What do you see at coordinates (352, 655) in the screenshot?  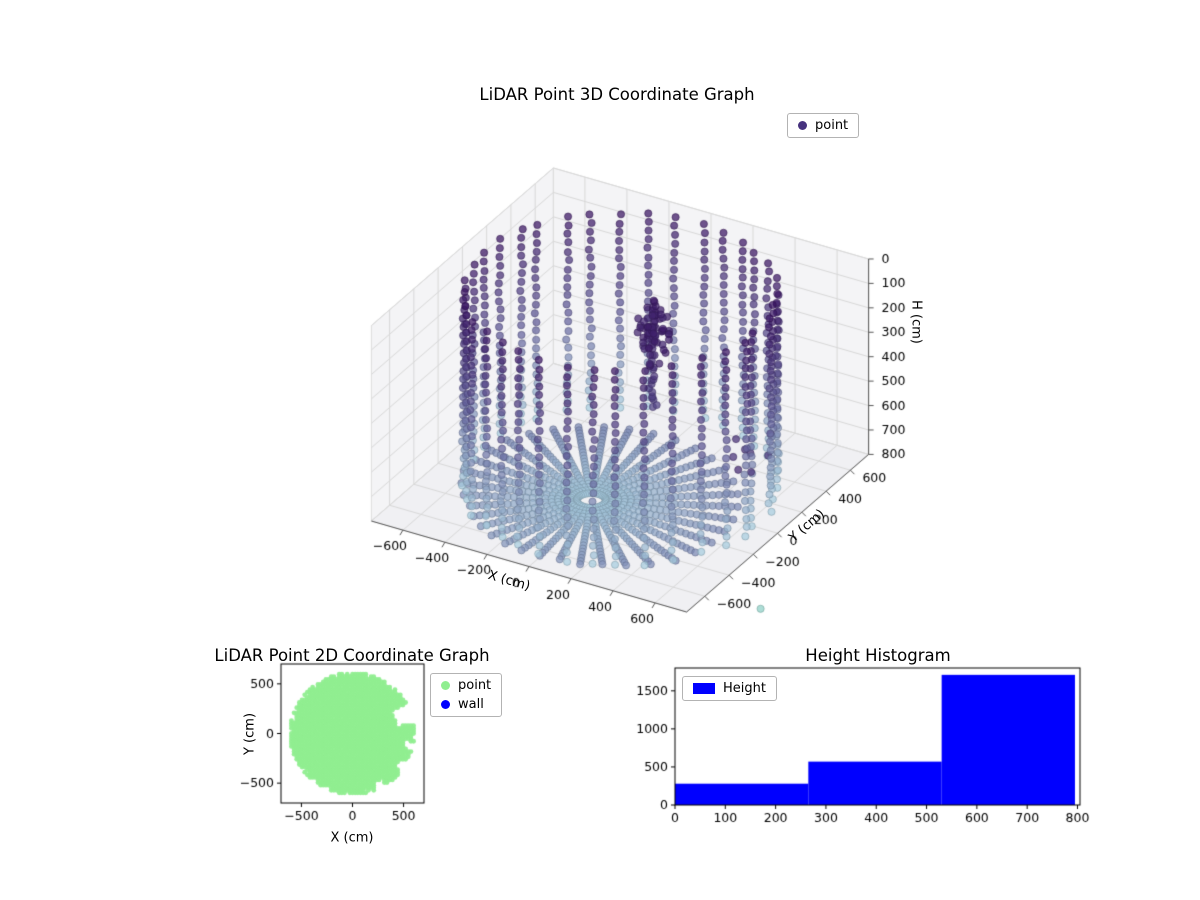 I see `plot2d-title: LiDAR Point 2D Coordinate Graph` at bounding box center [352, 655].